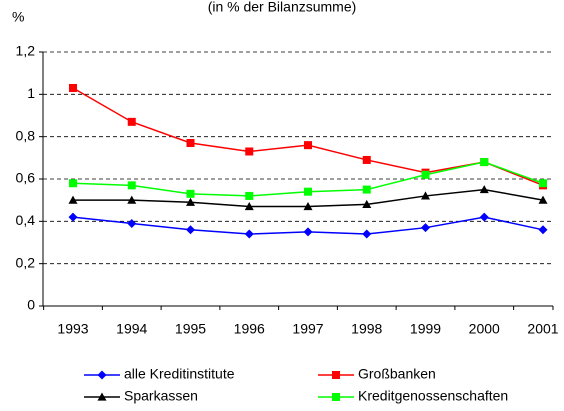  Describe the element at coordinates (31, 305) in the screenshot. I see `y-tick-label: 0` at that location.